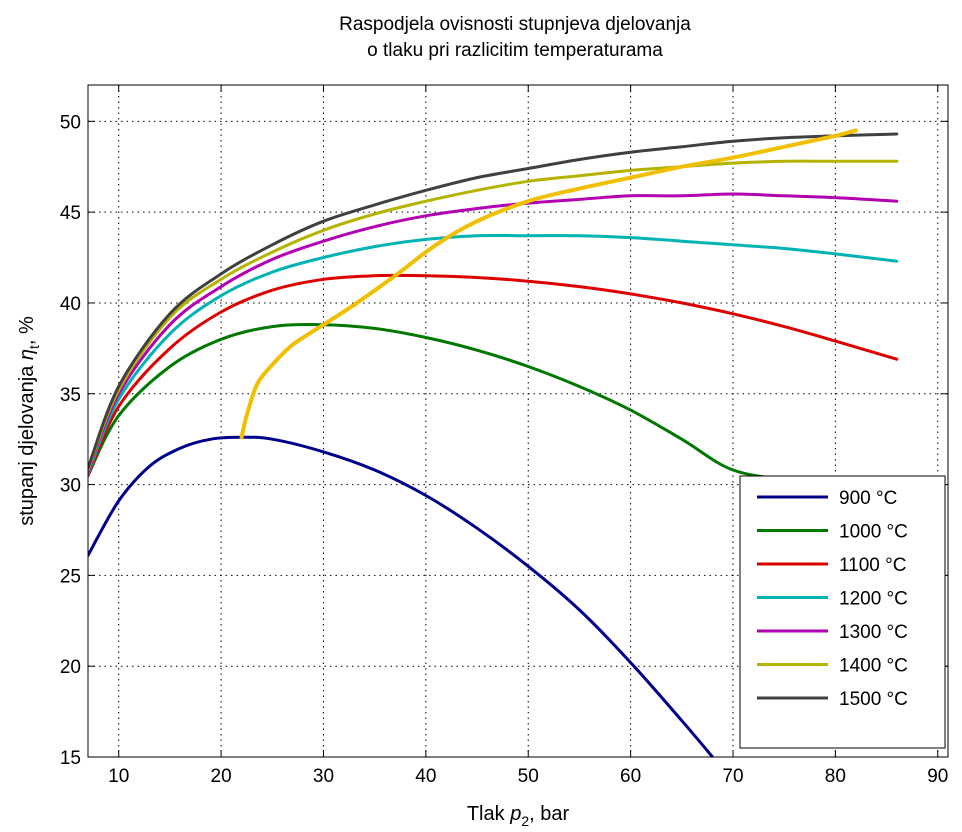 This screenshot has height=832, width=962. What do you see at coordinates (868, 498) in the screenshot?
I see `legend-label-0: 900 °C` at bounding box center [868, 498].